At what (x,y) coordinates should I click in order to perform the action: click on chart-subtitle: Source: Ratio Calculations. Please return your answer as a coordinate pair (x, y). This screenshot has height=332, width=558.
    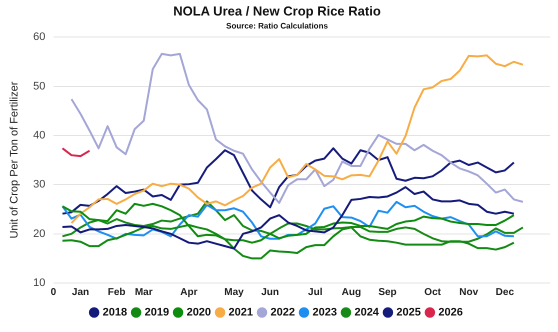
    Looking at the image, I should click on (277, 26).